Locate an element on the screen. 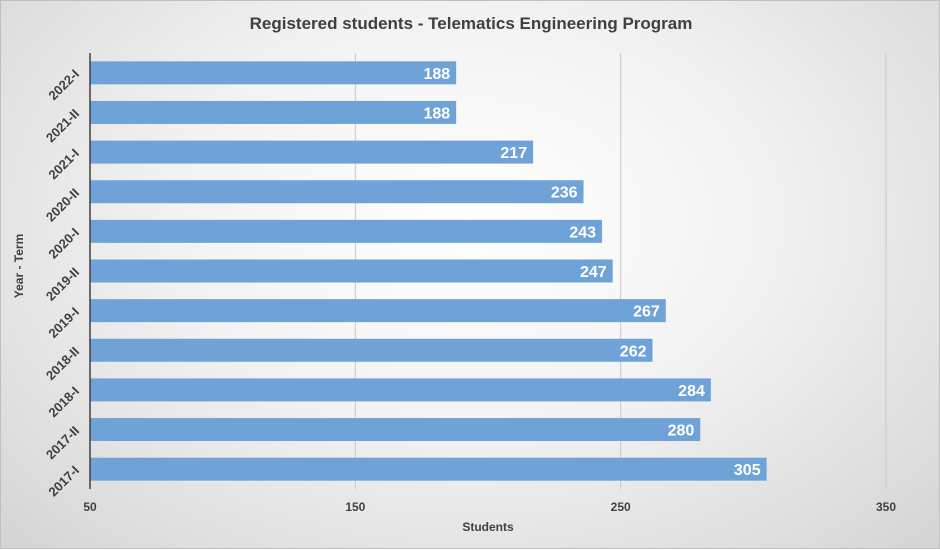 The width and height of the screenshot is (940, 550). data-label: 267 is located at coordinates (646, 312).